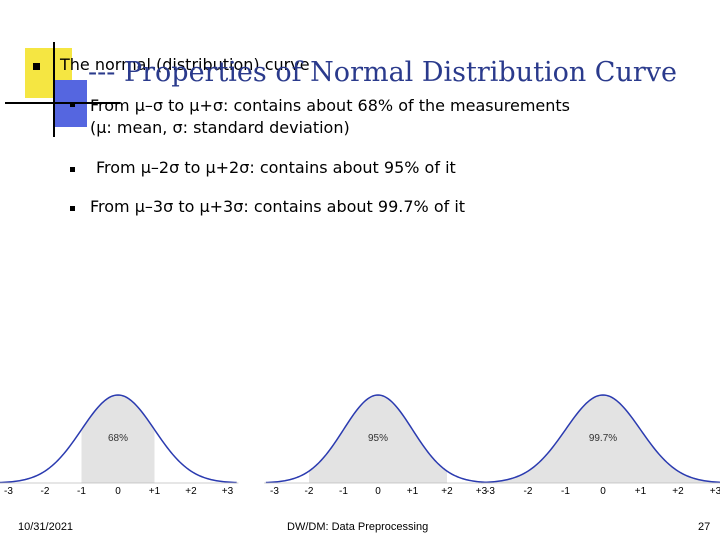 The width and height of the screenshot is (720, 540). I want to click on footer-page-number: 27, so click(704, 527).